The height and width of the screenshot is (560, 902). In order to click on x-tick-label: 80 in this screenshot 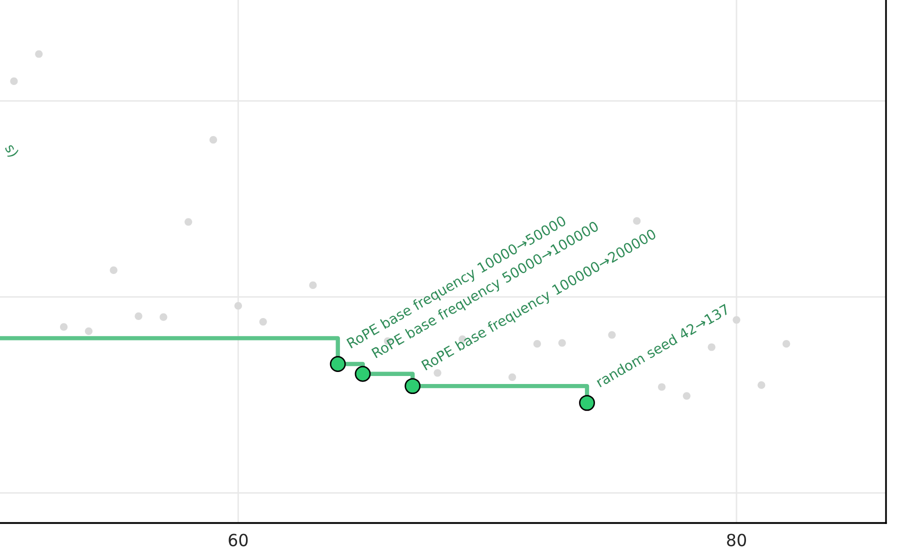, I will do `click(736, 540)`.